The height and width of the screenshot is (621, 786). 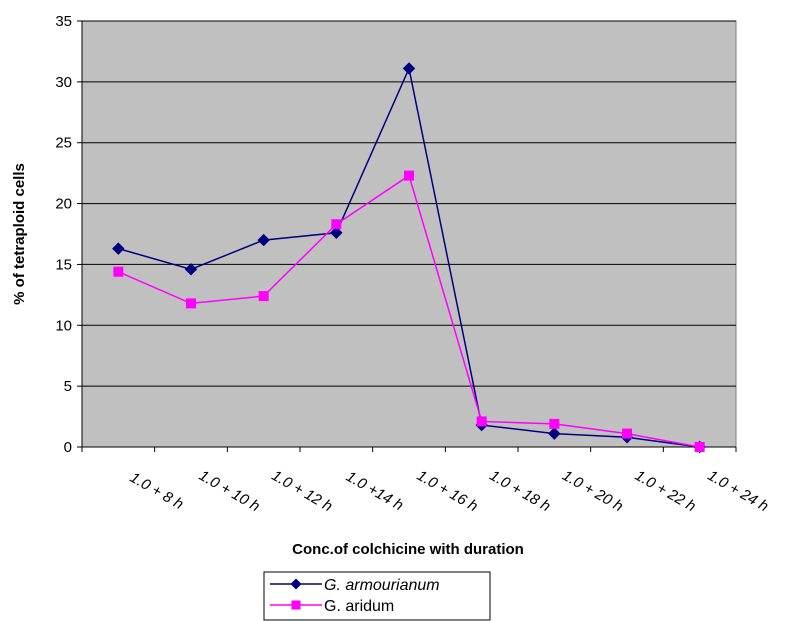 What do you see at coordinates (374, 491) in the screenshot?
I see `x-tick-label: 1.0 +14 h` at bounding box center [374, 491].